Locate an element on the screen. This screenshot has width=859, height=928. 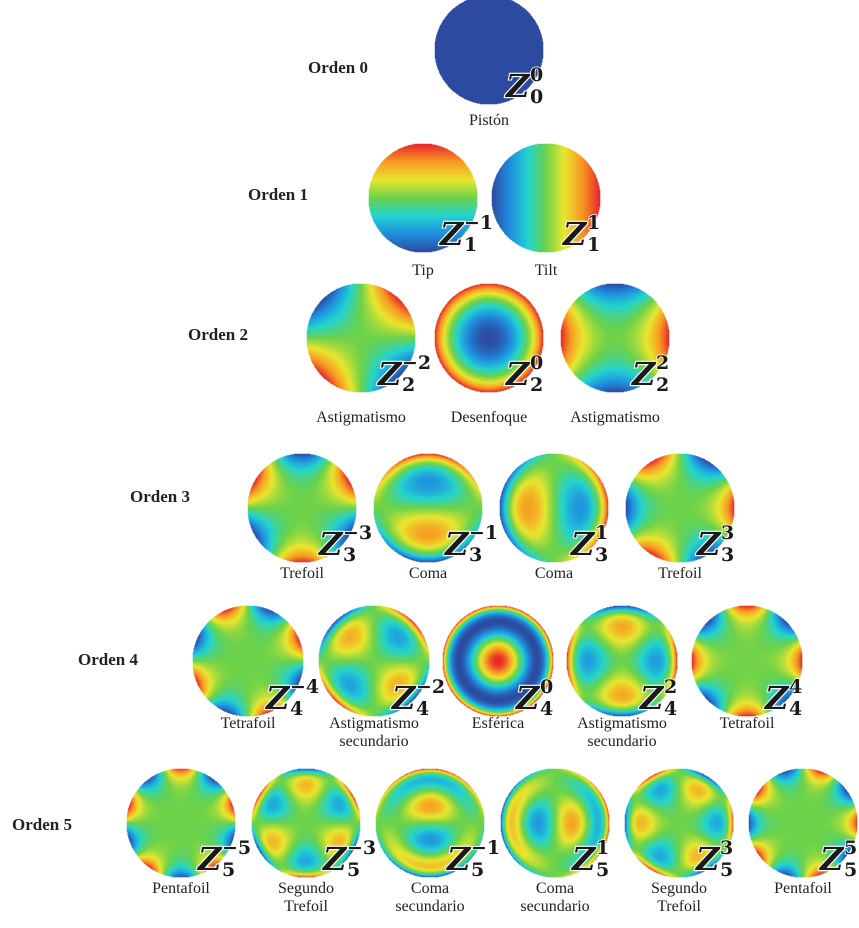
mode-caption: Astigmatismo secundario is located at coordinates (374, 733).